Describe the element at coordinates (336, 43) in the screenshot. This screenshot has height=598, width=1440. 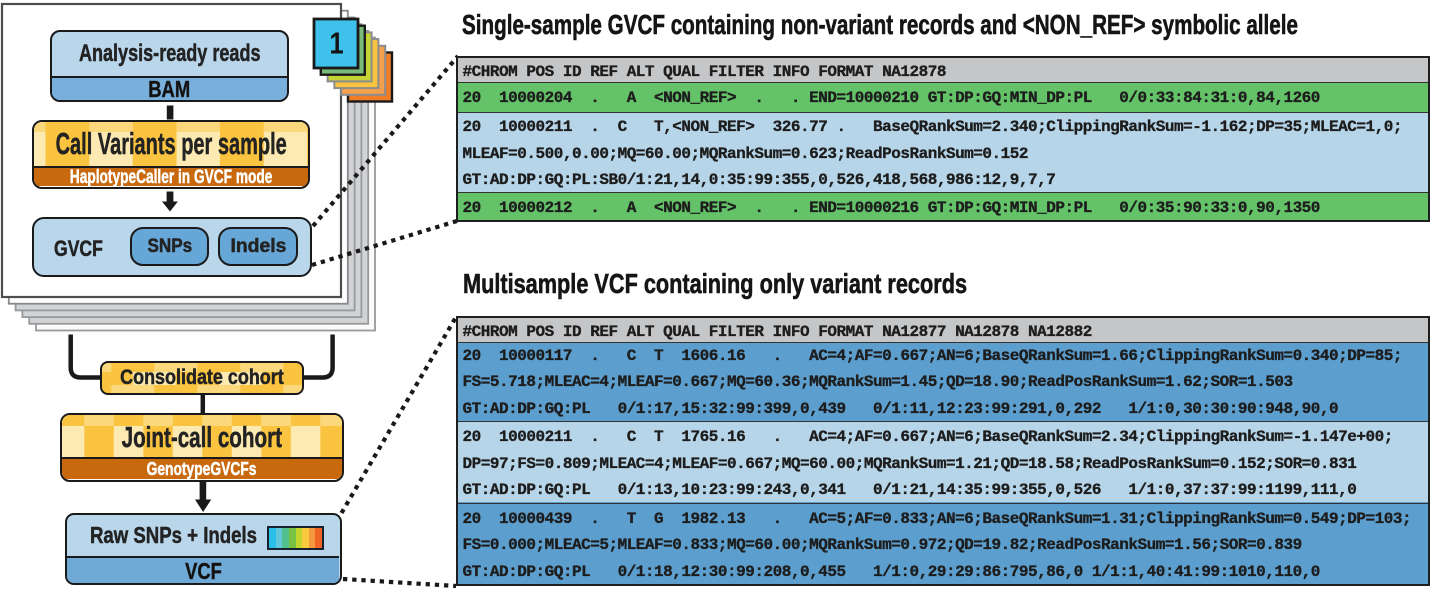
I see `svg-text: 1` at that location.